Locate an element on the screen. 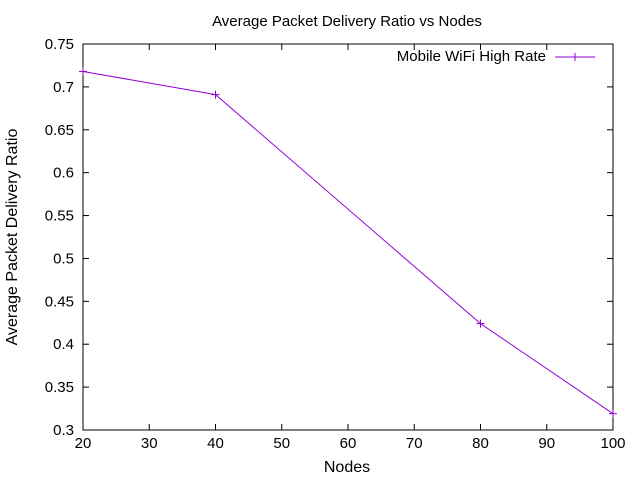  x-tick-label: 60 is located at coordinates (348, 443).